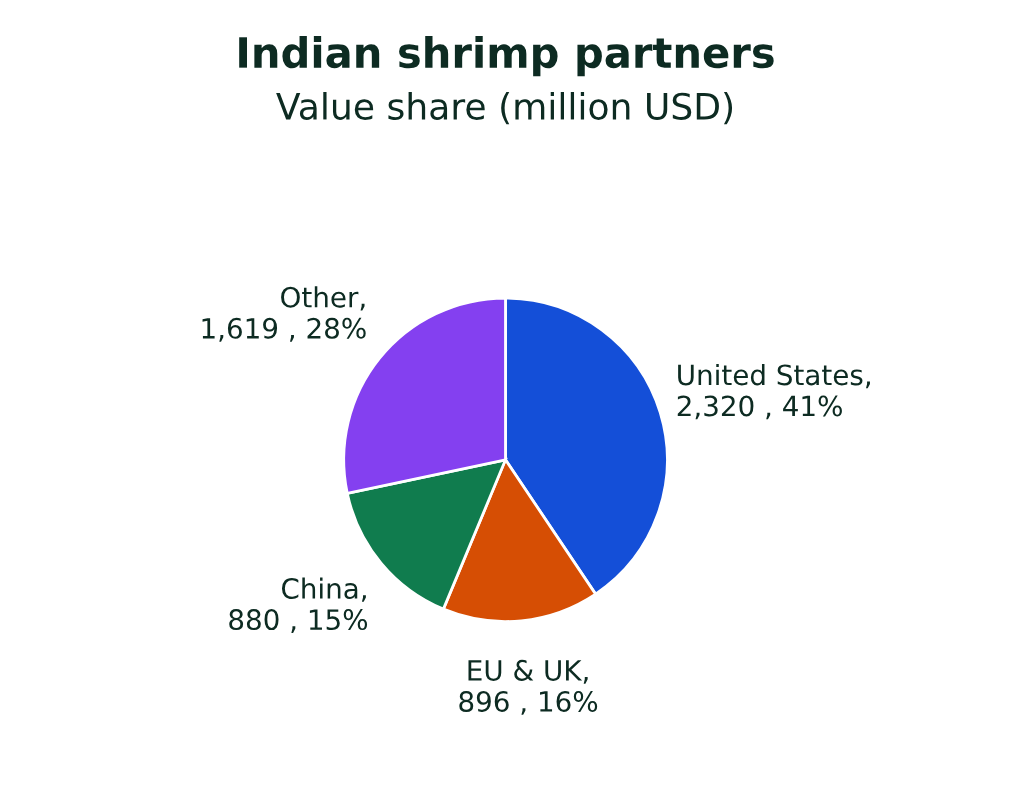 This screenshot has width=1011, height=800. I want to click on chart-title: Indian shrimp partners, so click(506, 56).